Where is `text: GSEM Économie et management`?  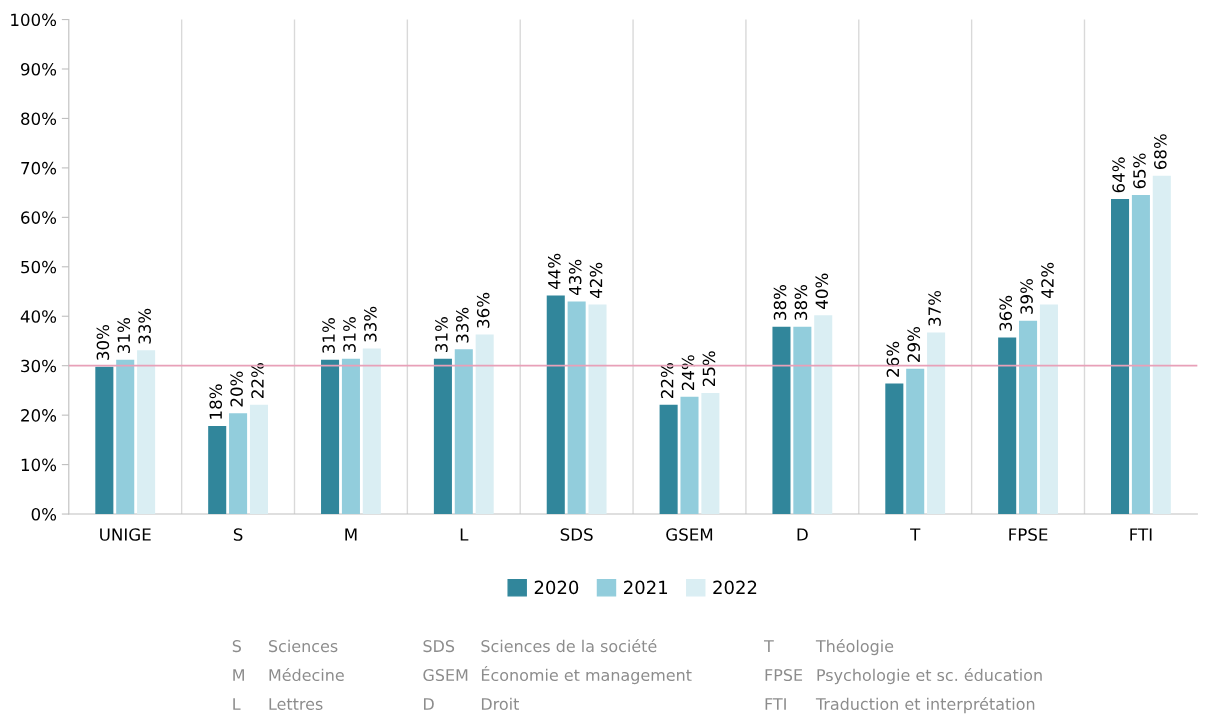
text: GSEM Économie et management is located at coordinates (557, 675).